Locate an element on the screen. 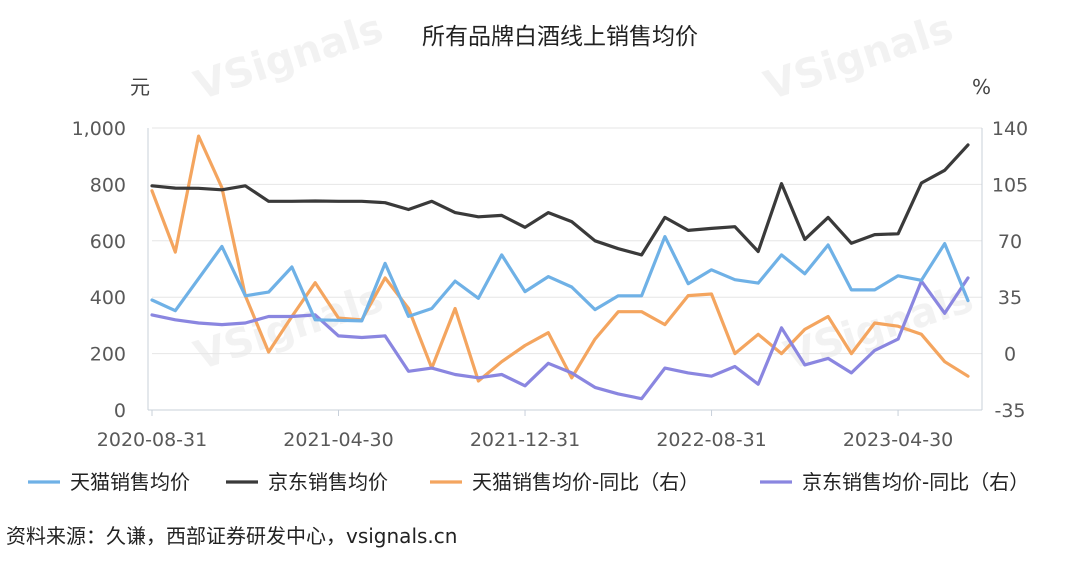  series-line is located at coordinates (560, 279).